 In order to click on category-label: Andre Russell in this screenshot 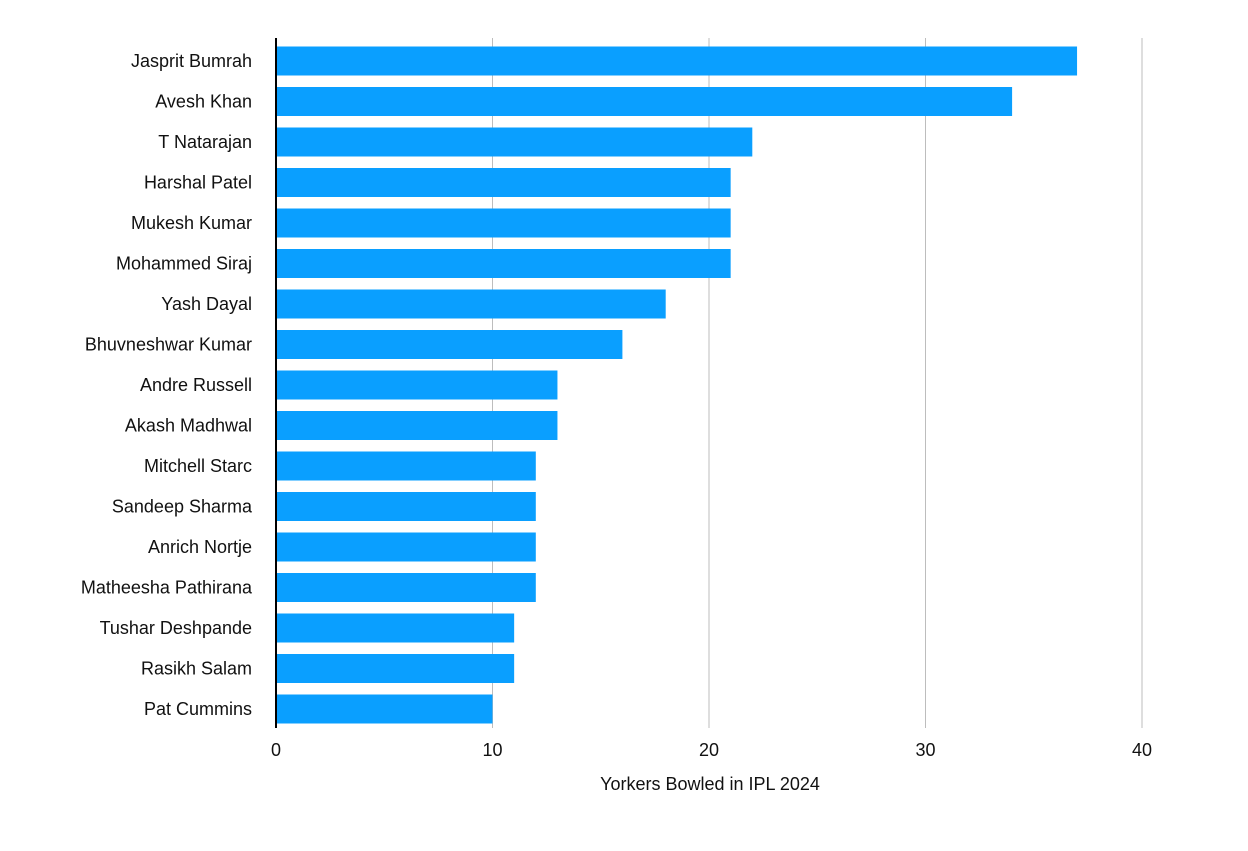, I will do `click(196, 385)`.